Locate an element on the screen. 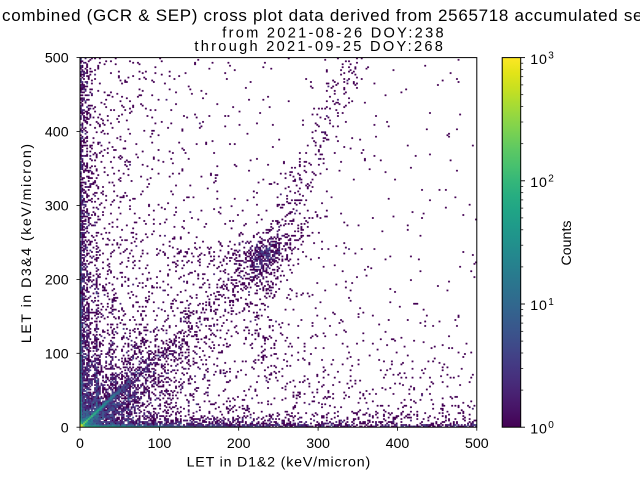 The image size is (640, 480). svg-text: 3 is located at coordinates (551, 55).